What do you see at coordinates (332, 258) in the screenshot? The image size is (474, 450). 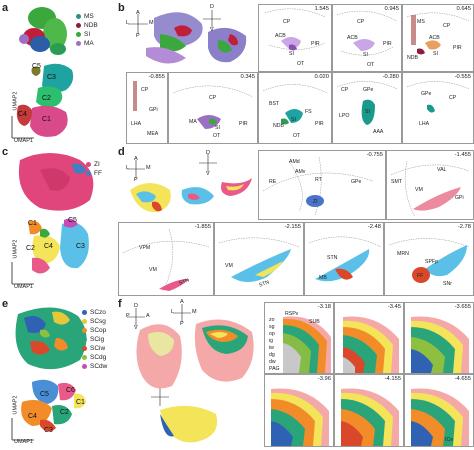 I see `region-label-stn: STN` at bounding box center [332, 258].